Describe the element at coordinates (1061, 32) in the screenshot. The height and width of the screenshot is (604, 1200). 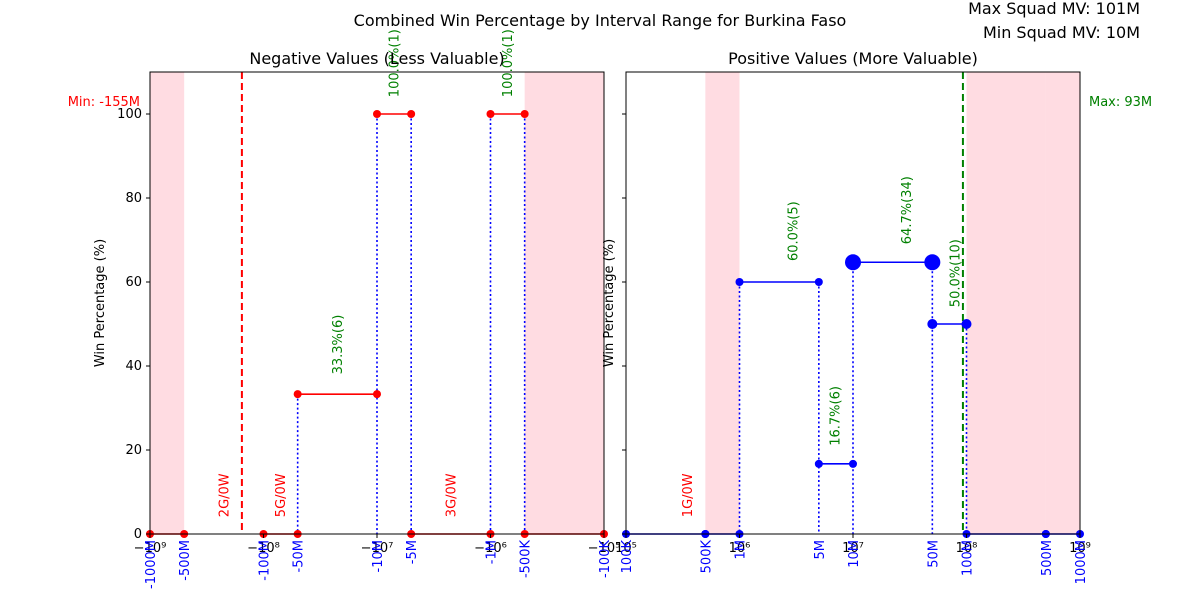
I see `min-squad-label: Min Squad MV: 10M` at that location.